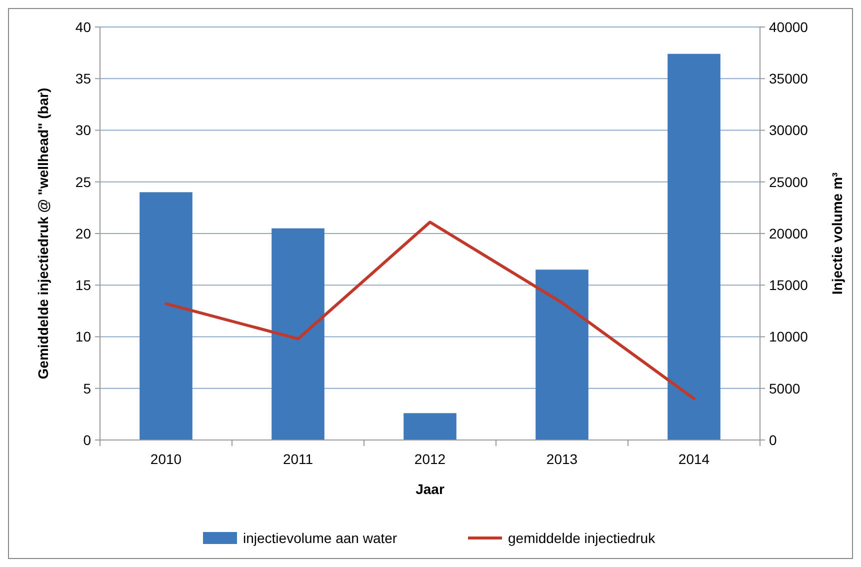 This screenshot has width=861, height=567. What do you see at coordinates (788, 233) in the screenshot?
I see `y2-tick-label: 20000` at bounding box center [788, 233].